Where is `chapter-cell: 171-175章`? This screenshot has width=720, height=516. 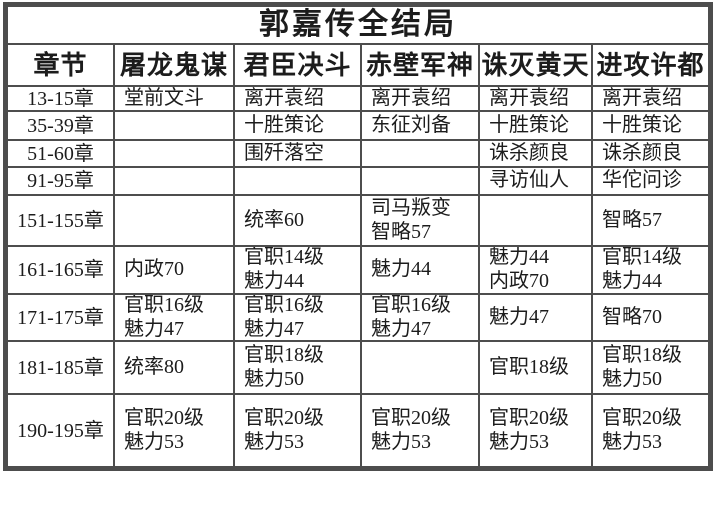
chapter-cell: 171-175章 is located at coordinates (61, 318).